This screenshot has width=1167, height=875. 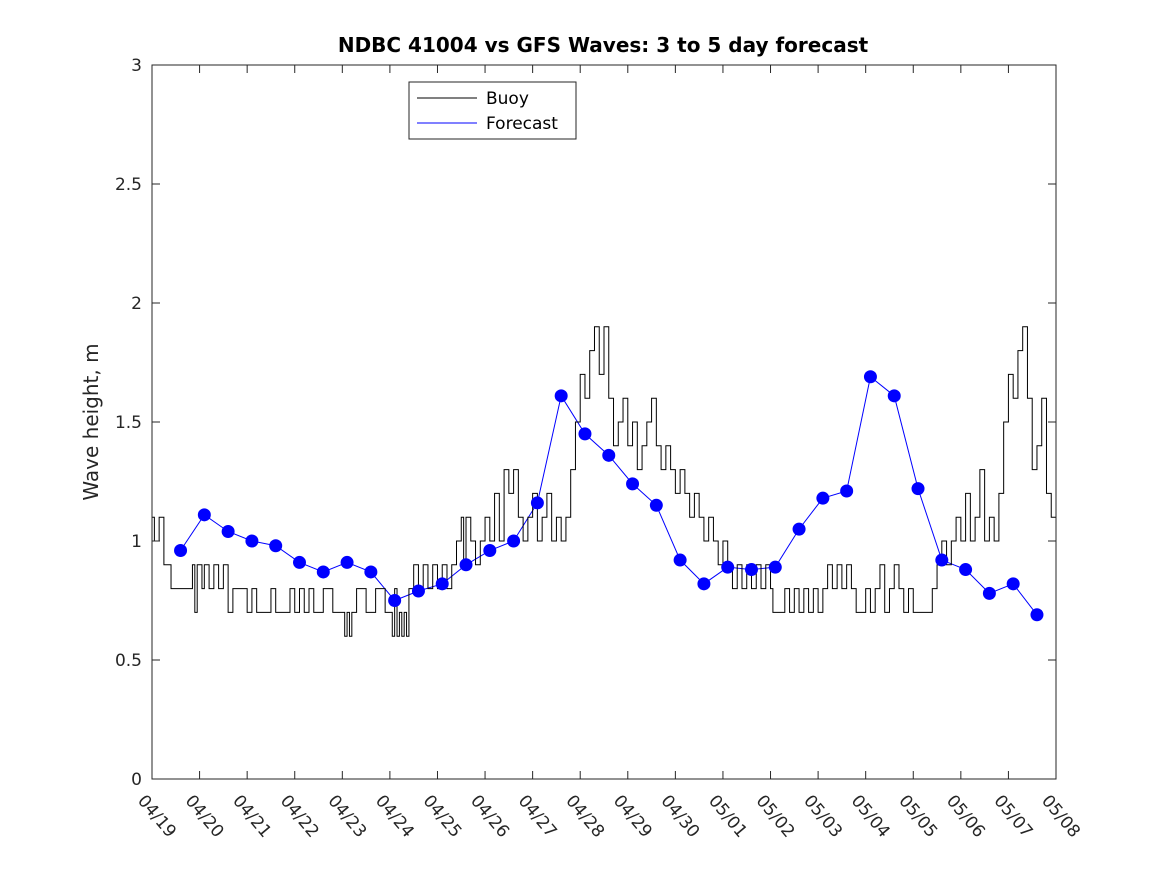 I want to click on legend: Buoy Forecast, so click(x=492, y=110).